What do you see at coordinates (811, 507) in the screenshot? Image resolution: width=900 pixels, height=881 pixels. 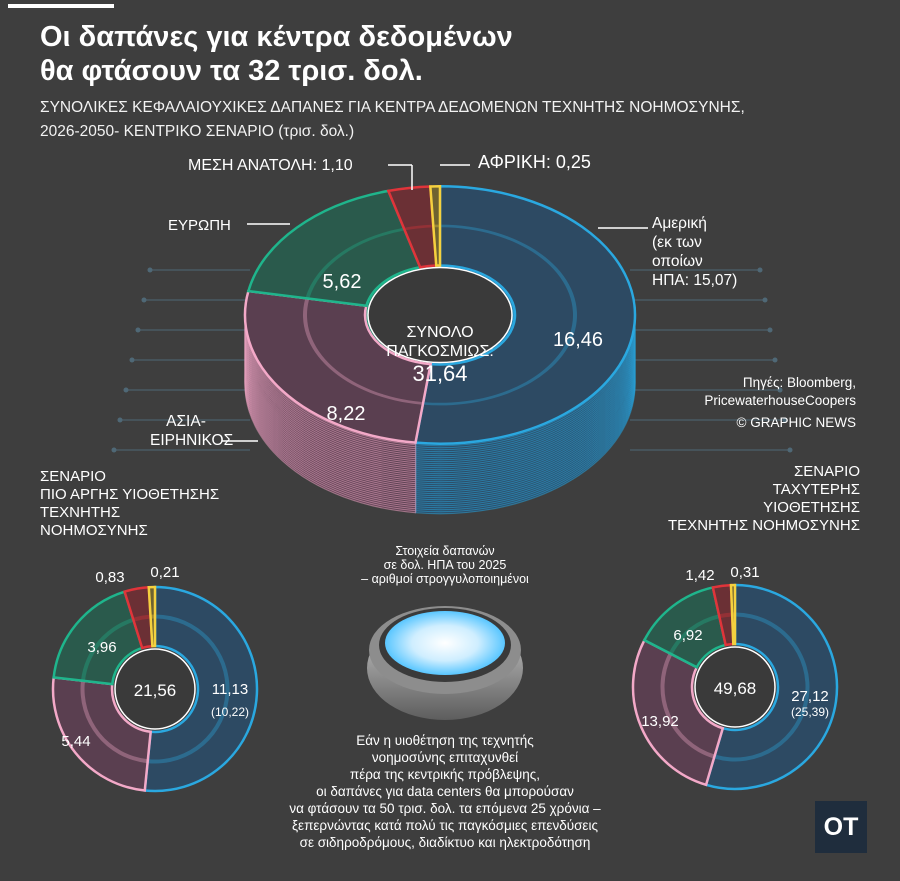 I see `scenario-fast-line-3: ΥΙΟΘΕΤΗΣΗΣ` at bounding box center [811, 507].